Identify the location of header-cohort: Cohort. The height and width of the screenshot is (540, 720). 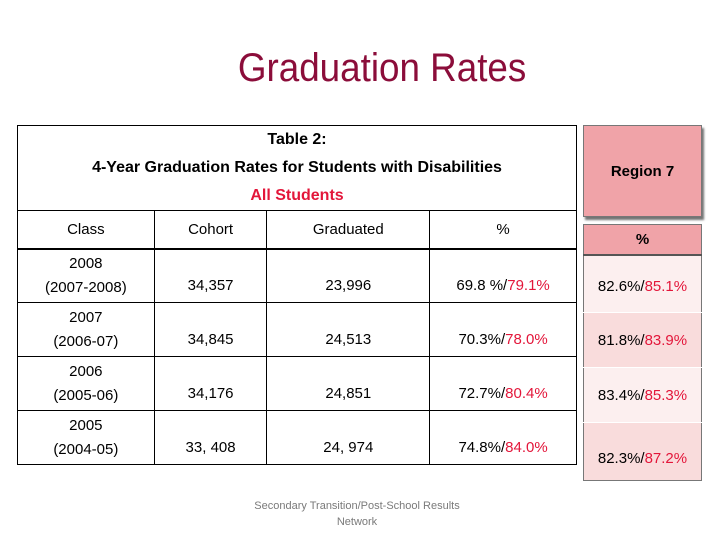
(210, 230).